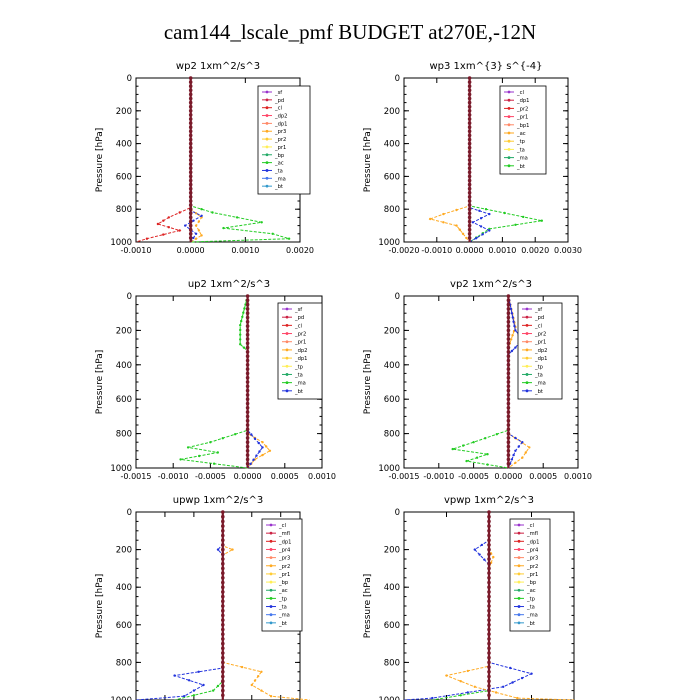  What do you see at coordinates (278, 187) in the screenshot?
I see `legend-entry: _bt` at bounding box center [278, 187].